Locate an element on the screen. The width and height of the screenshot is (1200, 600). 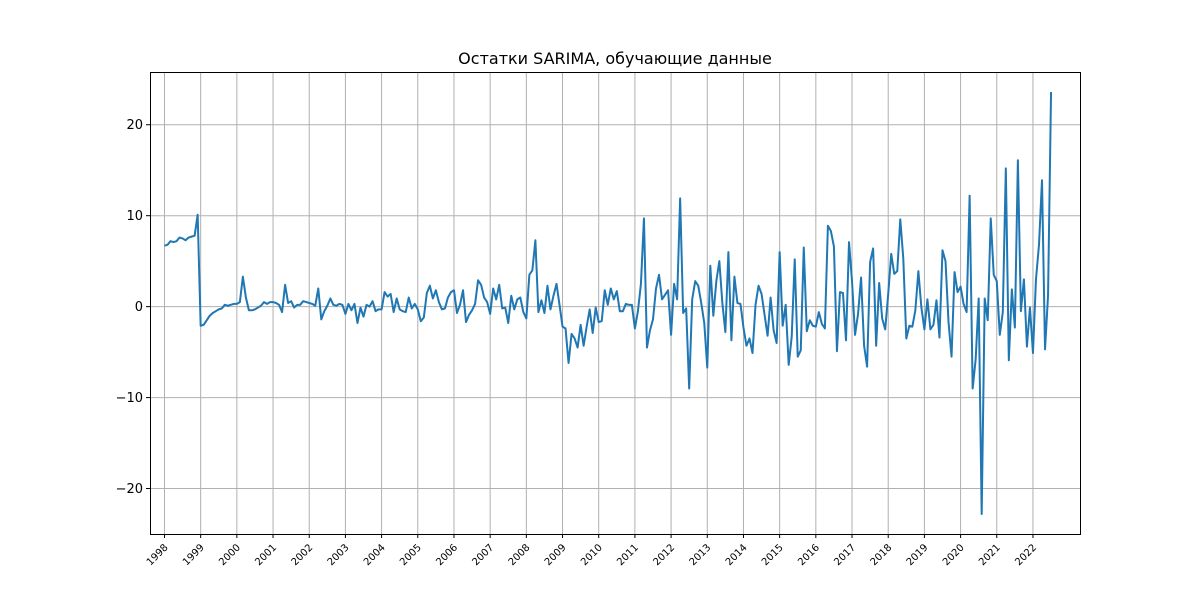
x-tick-label: 2005 is located at coordinates (411, 555).